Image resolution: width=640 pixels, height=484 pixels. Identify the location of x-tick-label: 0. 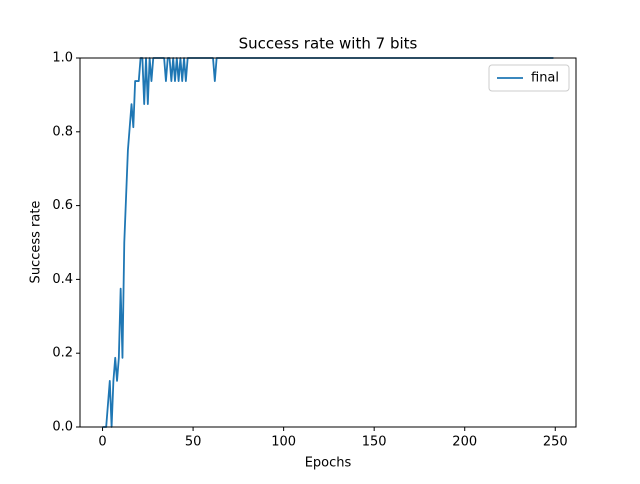
(102, 442).